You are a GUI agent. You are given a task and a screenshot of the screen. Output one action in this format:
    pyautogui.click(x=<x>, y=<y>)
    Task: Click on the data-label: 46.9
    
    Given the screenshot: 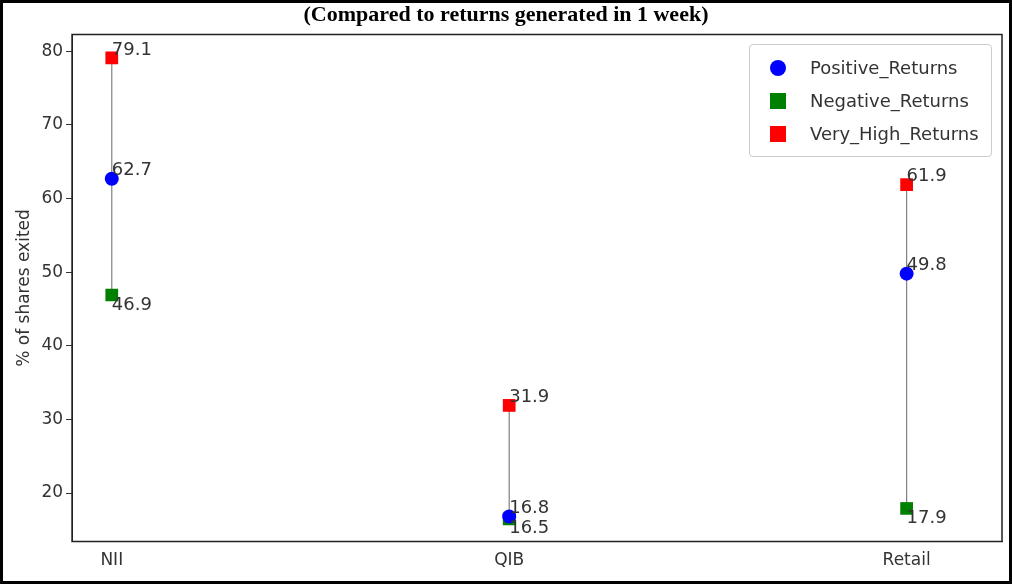 What is the action you would take?
    pyautogui.click(x=131, y=303)
    